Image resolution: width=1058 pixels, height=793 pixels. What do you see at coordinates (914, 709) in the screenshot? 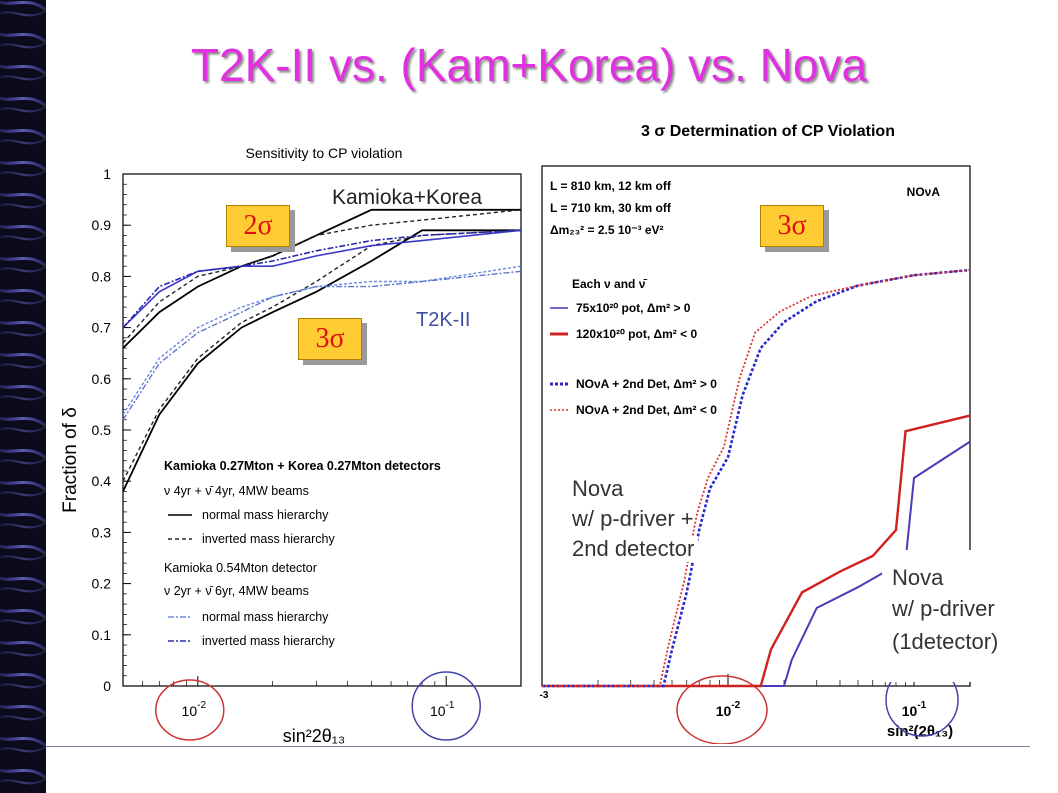
I see `right-xtick-label: 10⁻¹` at bounding box center [914, 709].